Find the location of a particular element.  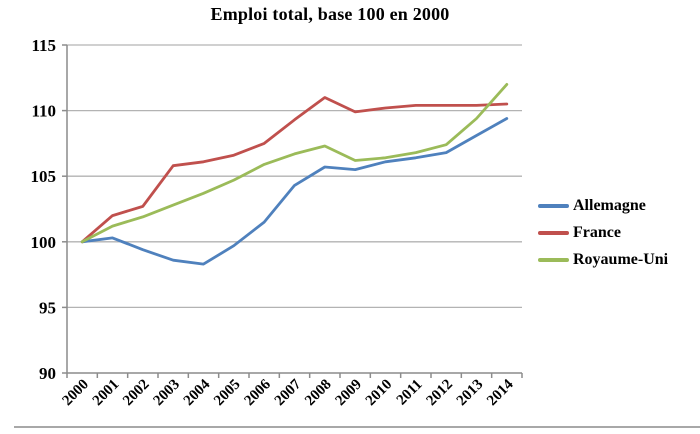

x-axis-label: 2013 is located at coordinates (470, 393).